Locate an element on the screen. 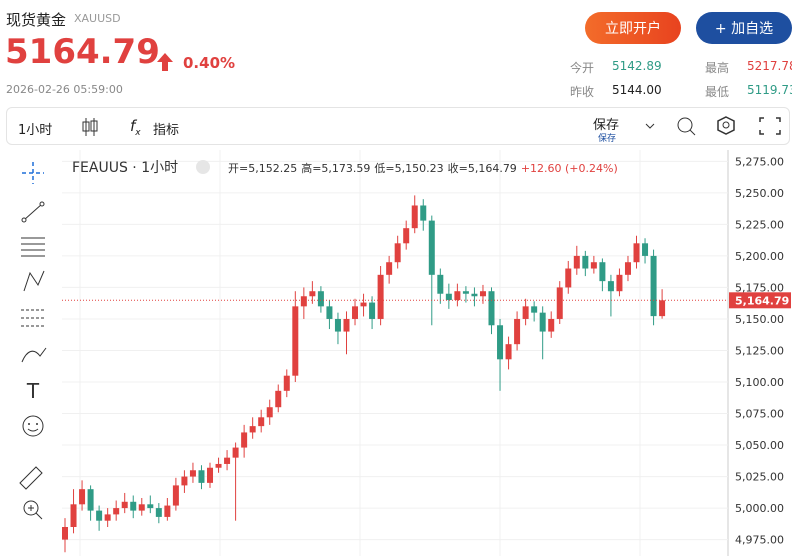 This screenshot has height=556, width=792. up-arrow is located at coordinates (165, 62).